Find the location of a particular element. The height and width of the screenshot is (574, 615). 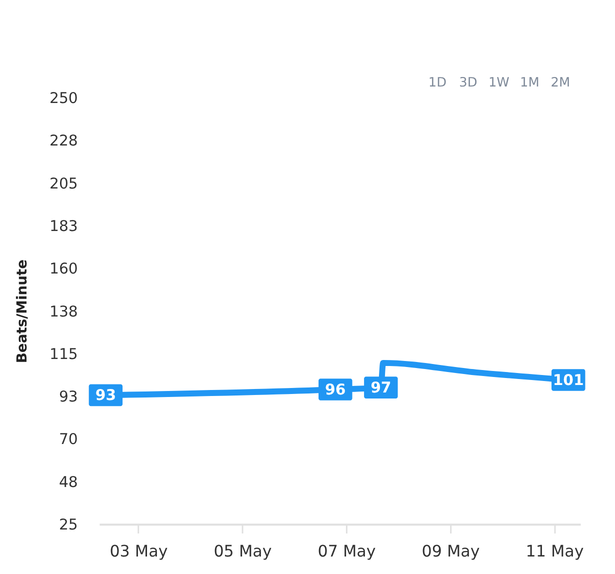

x-tick-label: 03 May is located at coordinates (139, 550).